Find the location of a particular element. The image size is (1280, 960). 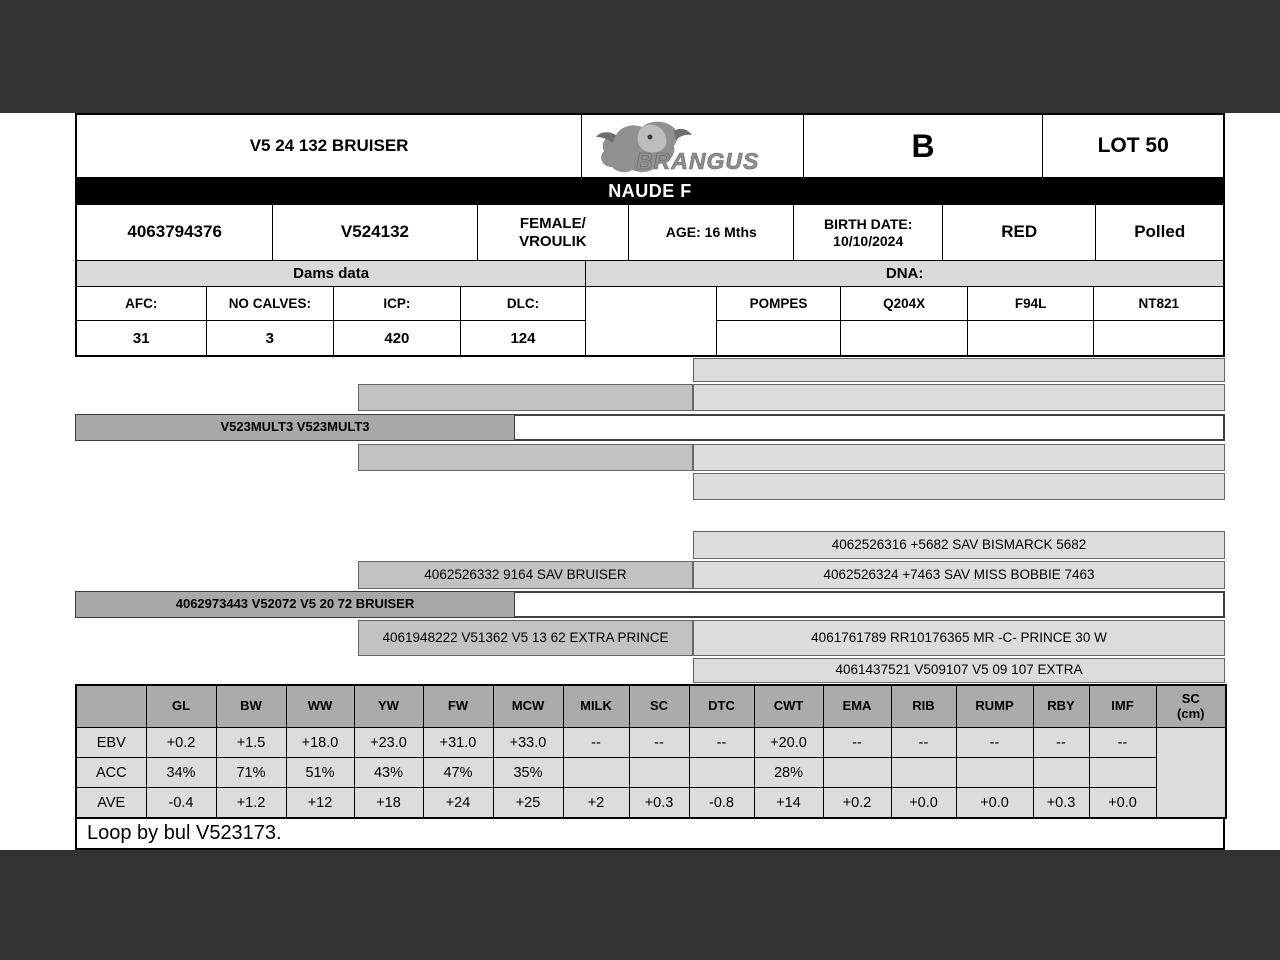

ebv-row-label: EBV is located at coordinates (111, 742).